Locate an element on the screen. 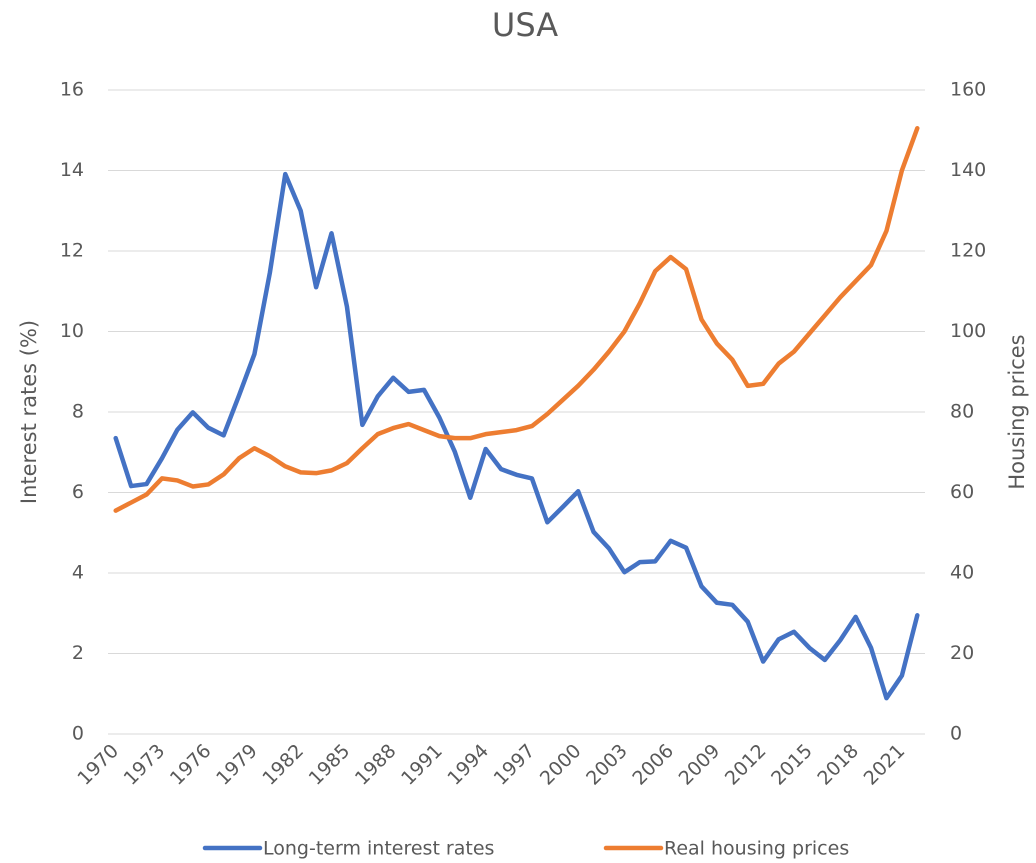 The image size is (1036, 863). legend-label: Real housing prices is located at coordinates (756, 849).